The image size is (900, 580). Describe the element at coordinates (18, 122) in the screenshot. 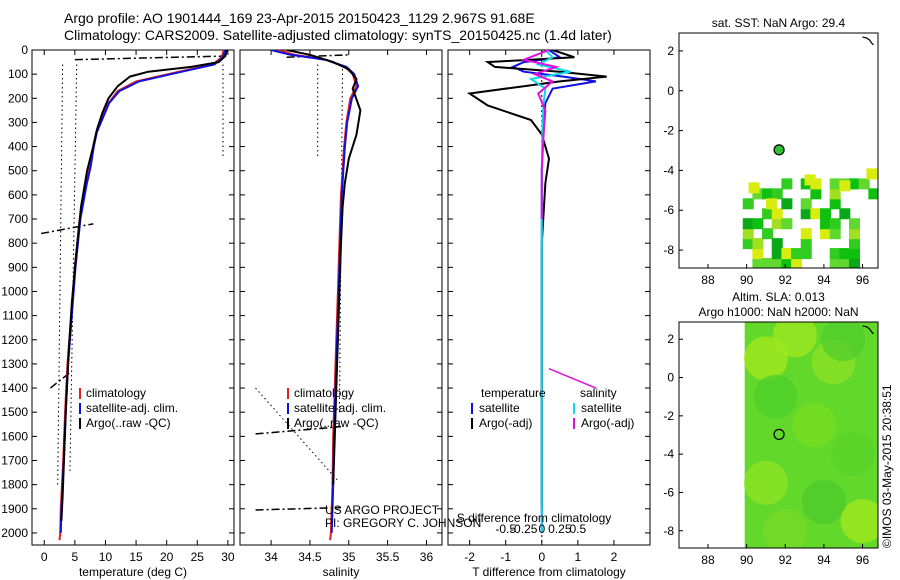

I see `depth-tick-label: 300` at that location.